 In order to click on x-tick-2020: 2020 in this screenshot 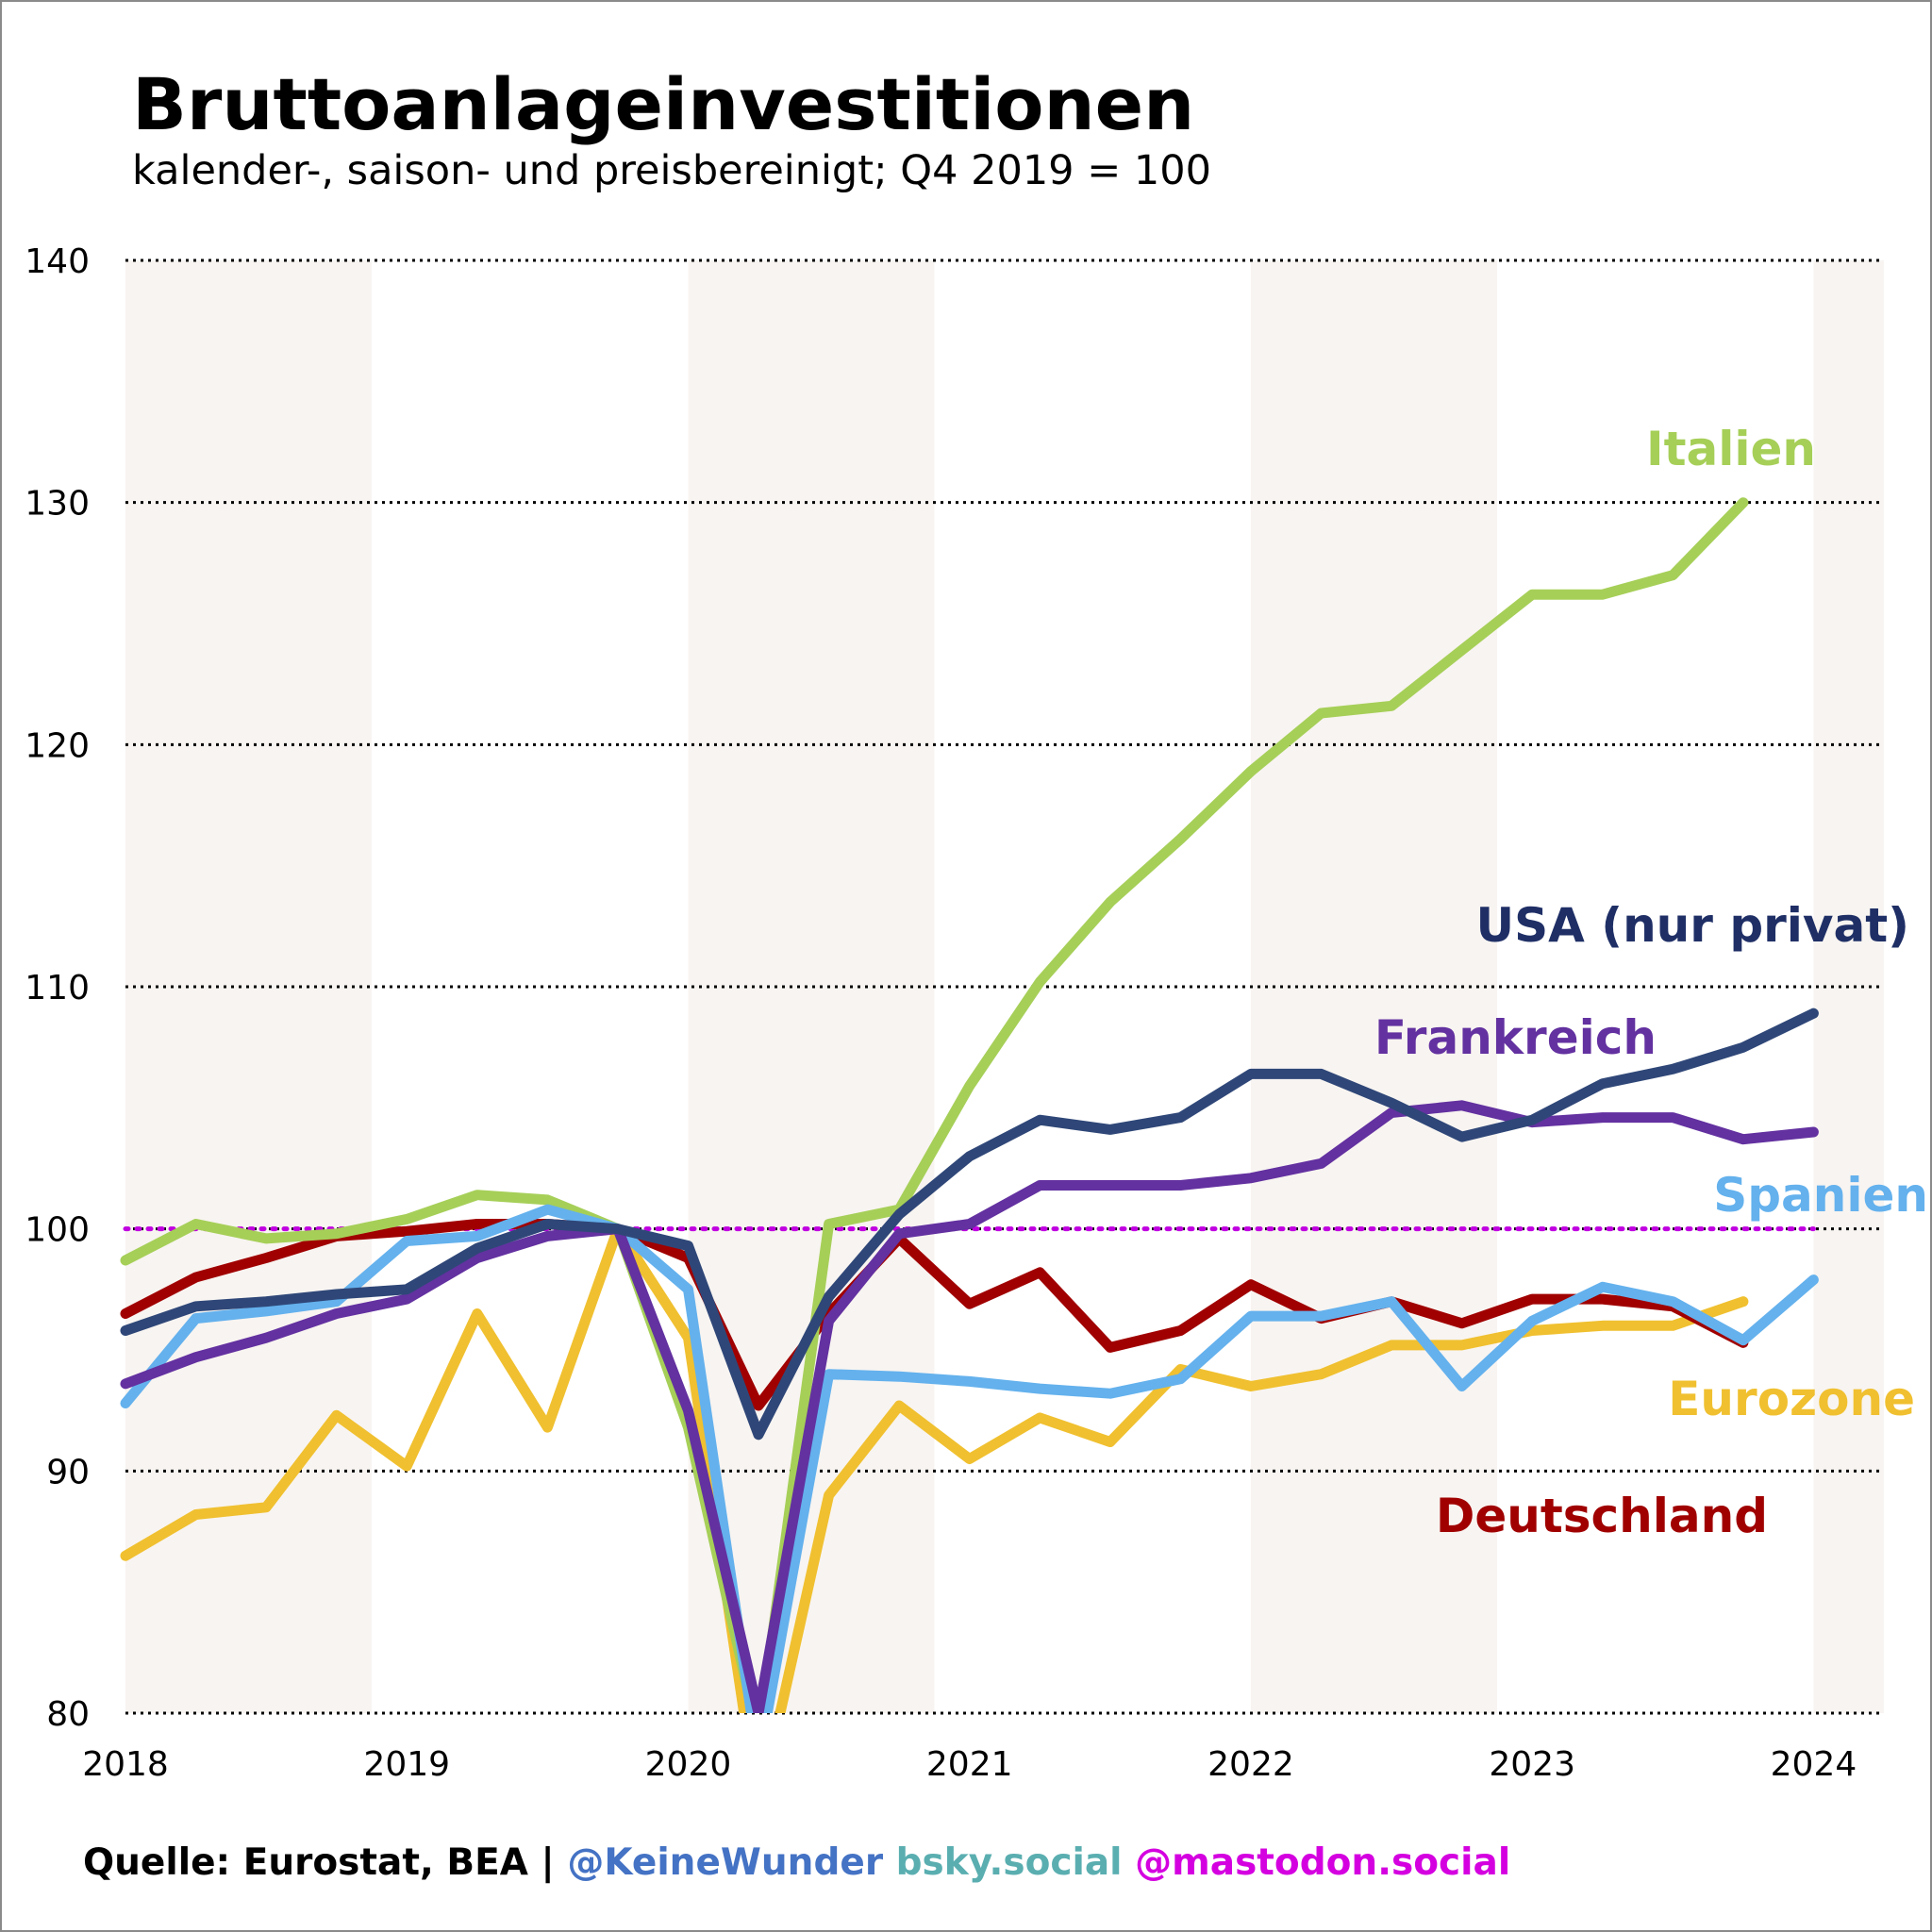, I will do `click(688, 1765)`.